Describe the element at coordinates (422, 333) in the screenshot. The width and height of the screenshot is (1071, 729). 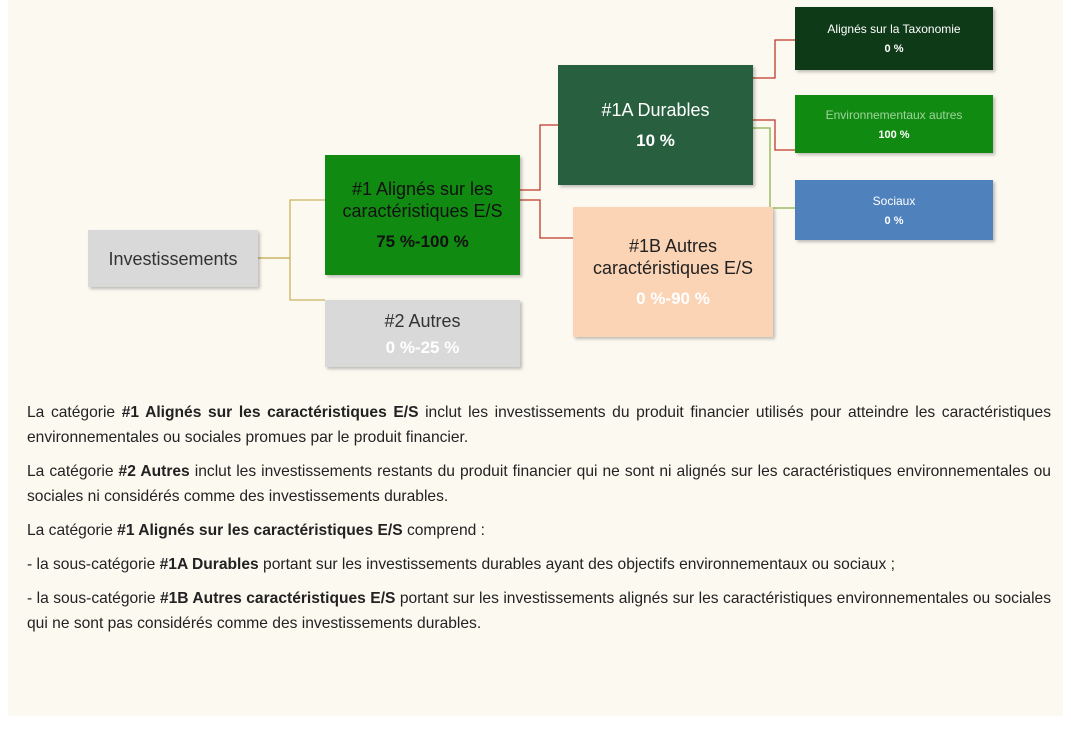
I see `node-2: #2 Autres 0 %-25 %` at that location.